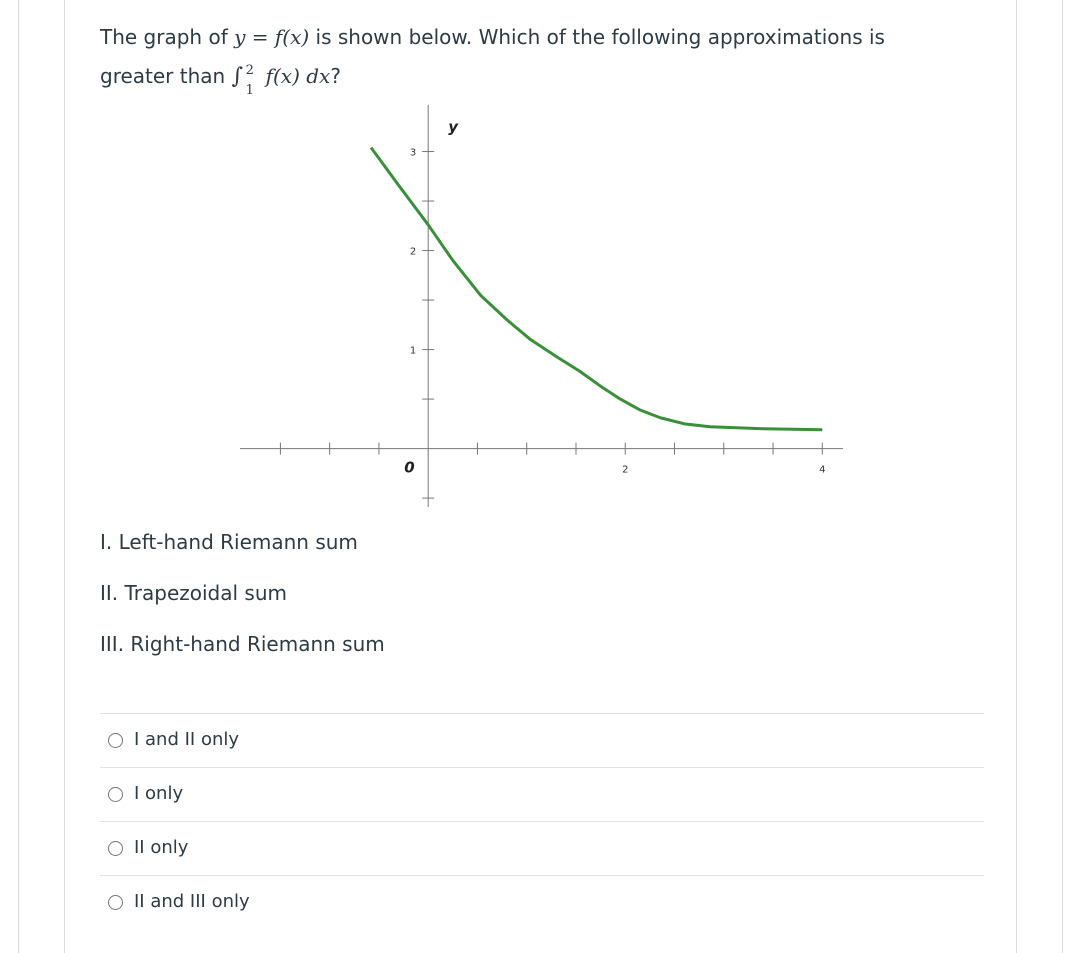  What do you see at coordinates (542, 902) in the screenshot?
I see `option: II and III only` at bounding box center [542, 902].